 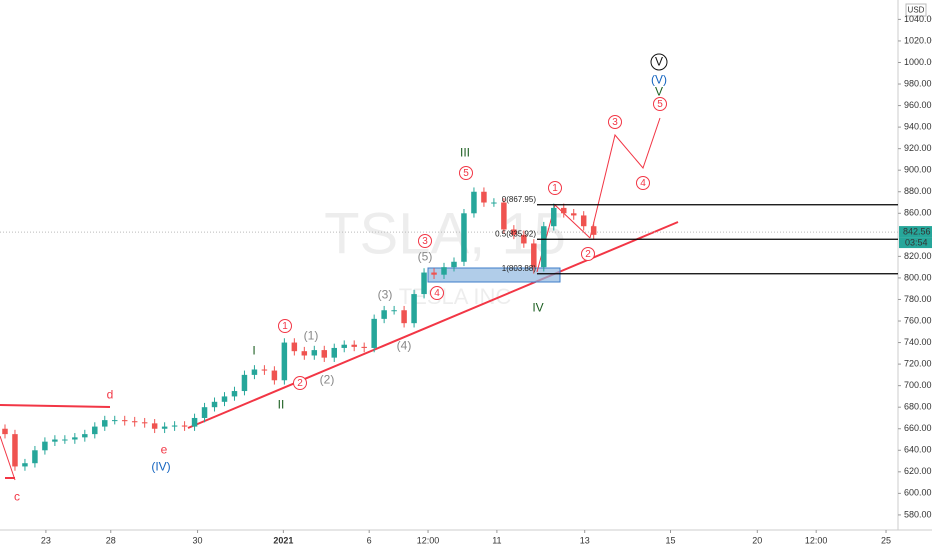 What do you see at coordinates (425, 257) in the screenshot?
I see `wave-label: (5)` at bounding box center [425, 257].